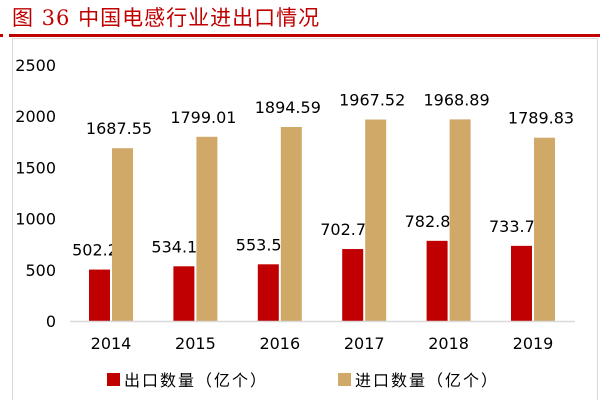  Describe the element at coordinates (195, 343) in the screenshot. I see `x-tick-label: 2015` at that location.